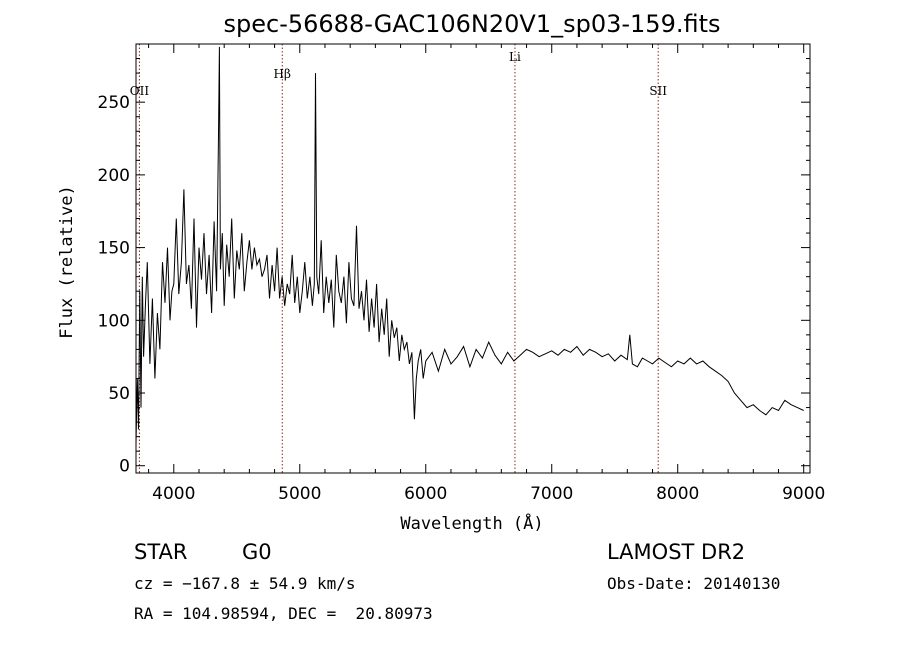 Image resolution: width=900 pixels, height=649 pixels. What do you see at coordinates (551, 494) in the screenshot?
I see `x-tick-label-3: 7000` at bounding box center [551, 494].